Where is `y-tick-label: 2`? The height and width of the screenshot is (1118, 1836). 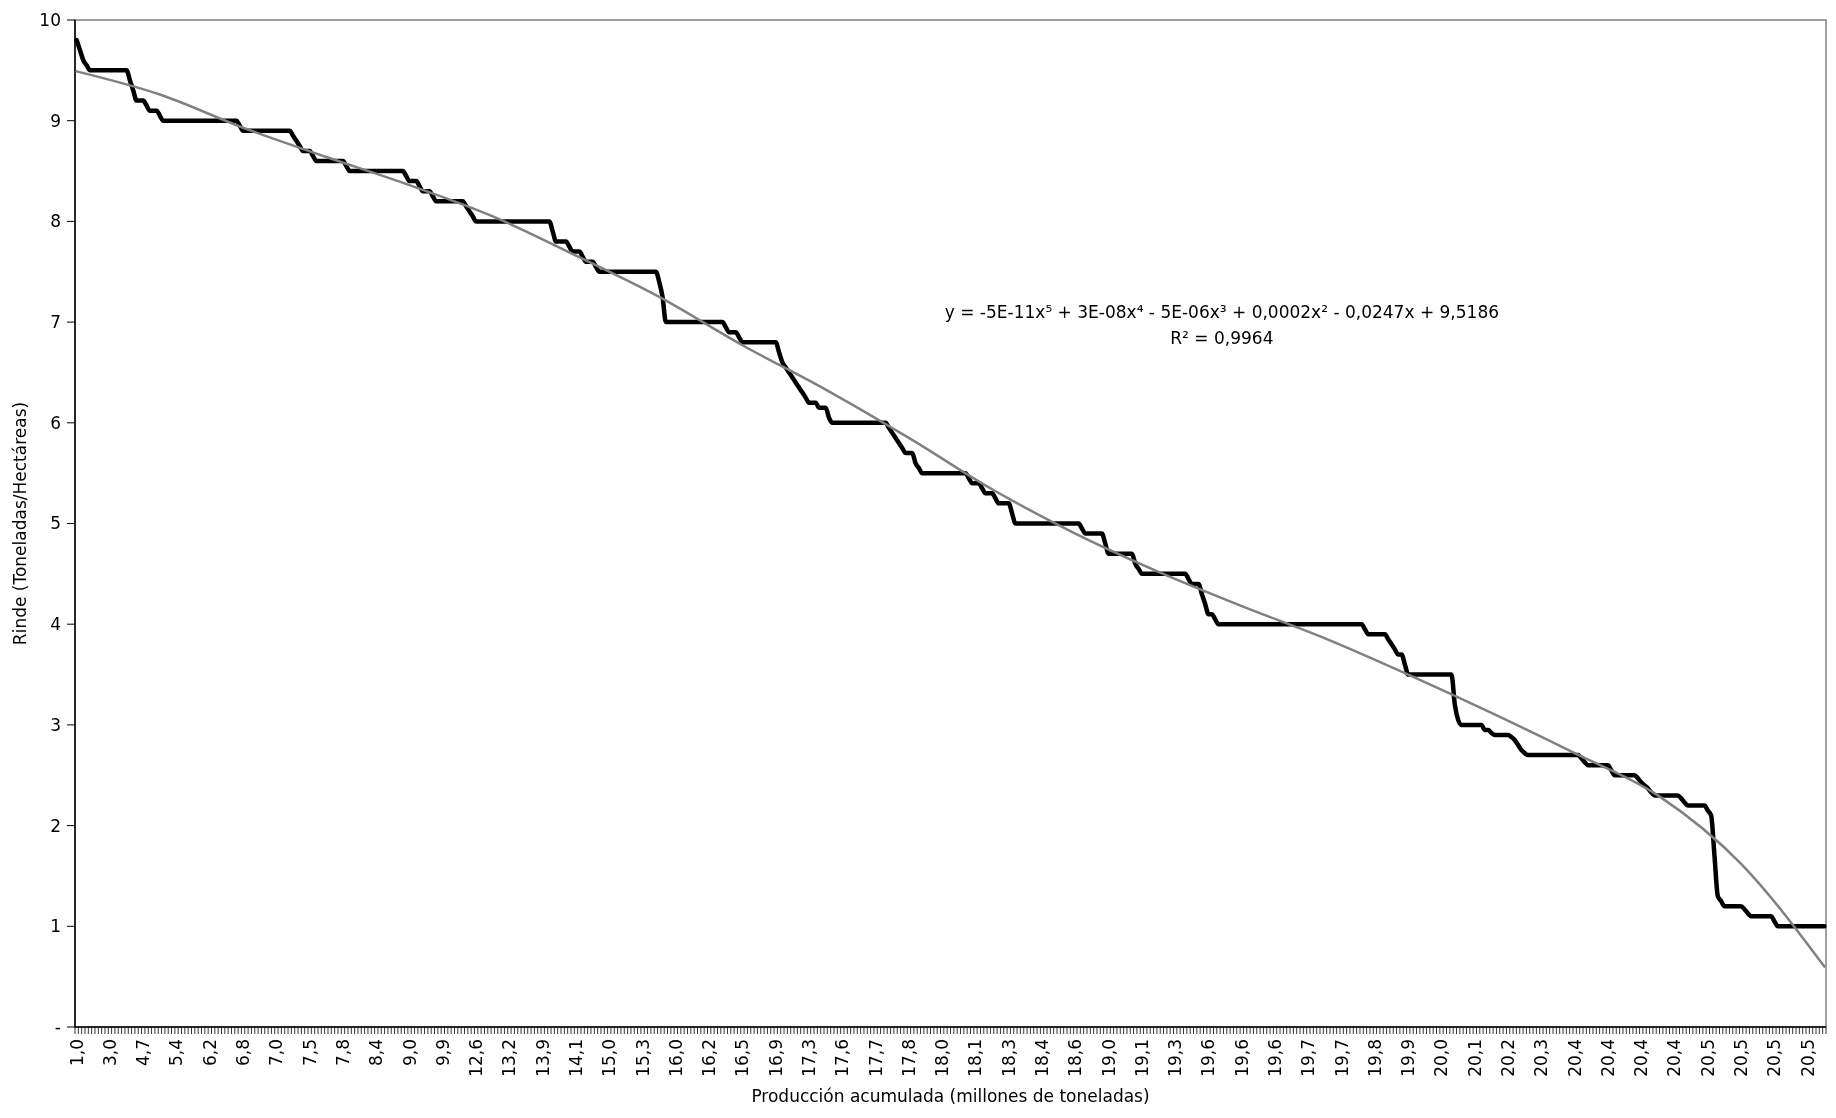
y-tick-label: 2 is located at coordinates (55, 825).